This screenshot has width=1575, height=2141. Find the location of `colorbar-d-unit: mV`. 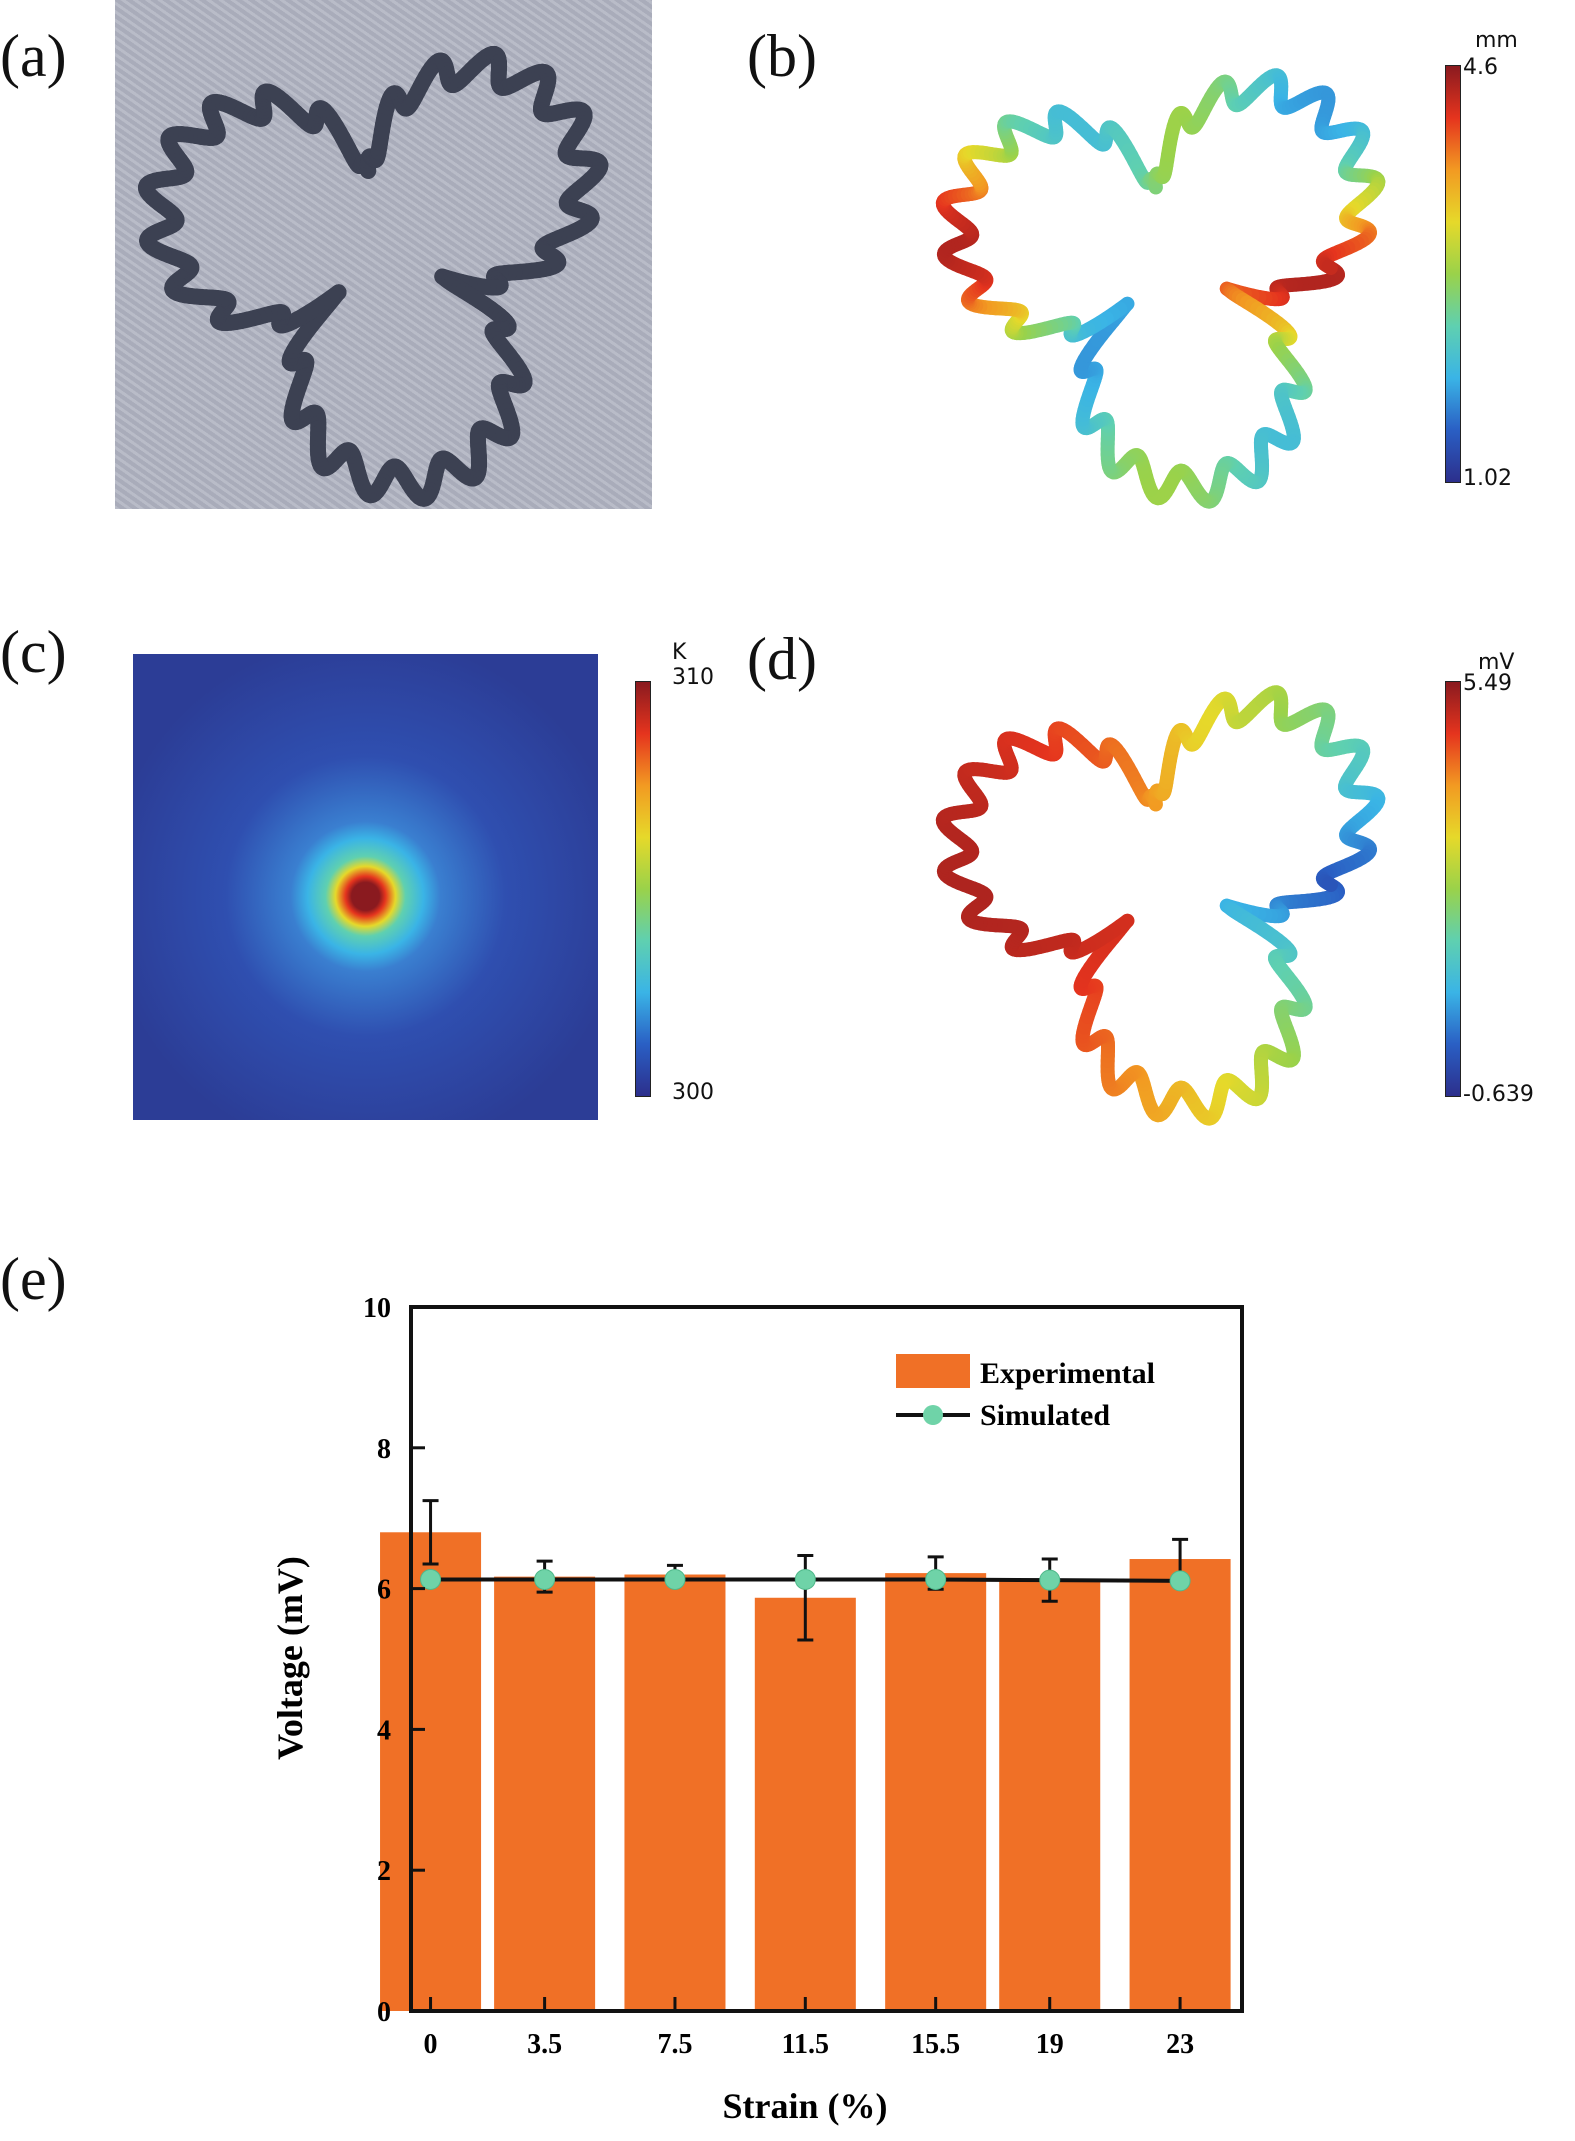

colorbar-d-unit: mV is located at coordinates (1496, 662).